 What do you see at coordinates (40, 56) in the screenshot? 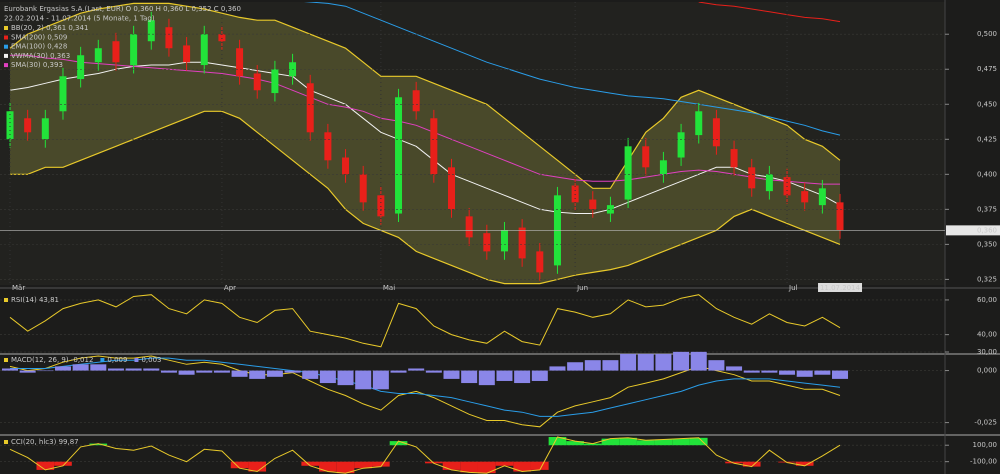
I see `legend-label: VWMA(30) 0,363` at bounding box center [40, 56].